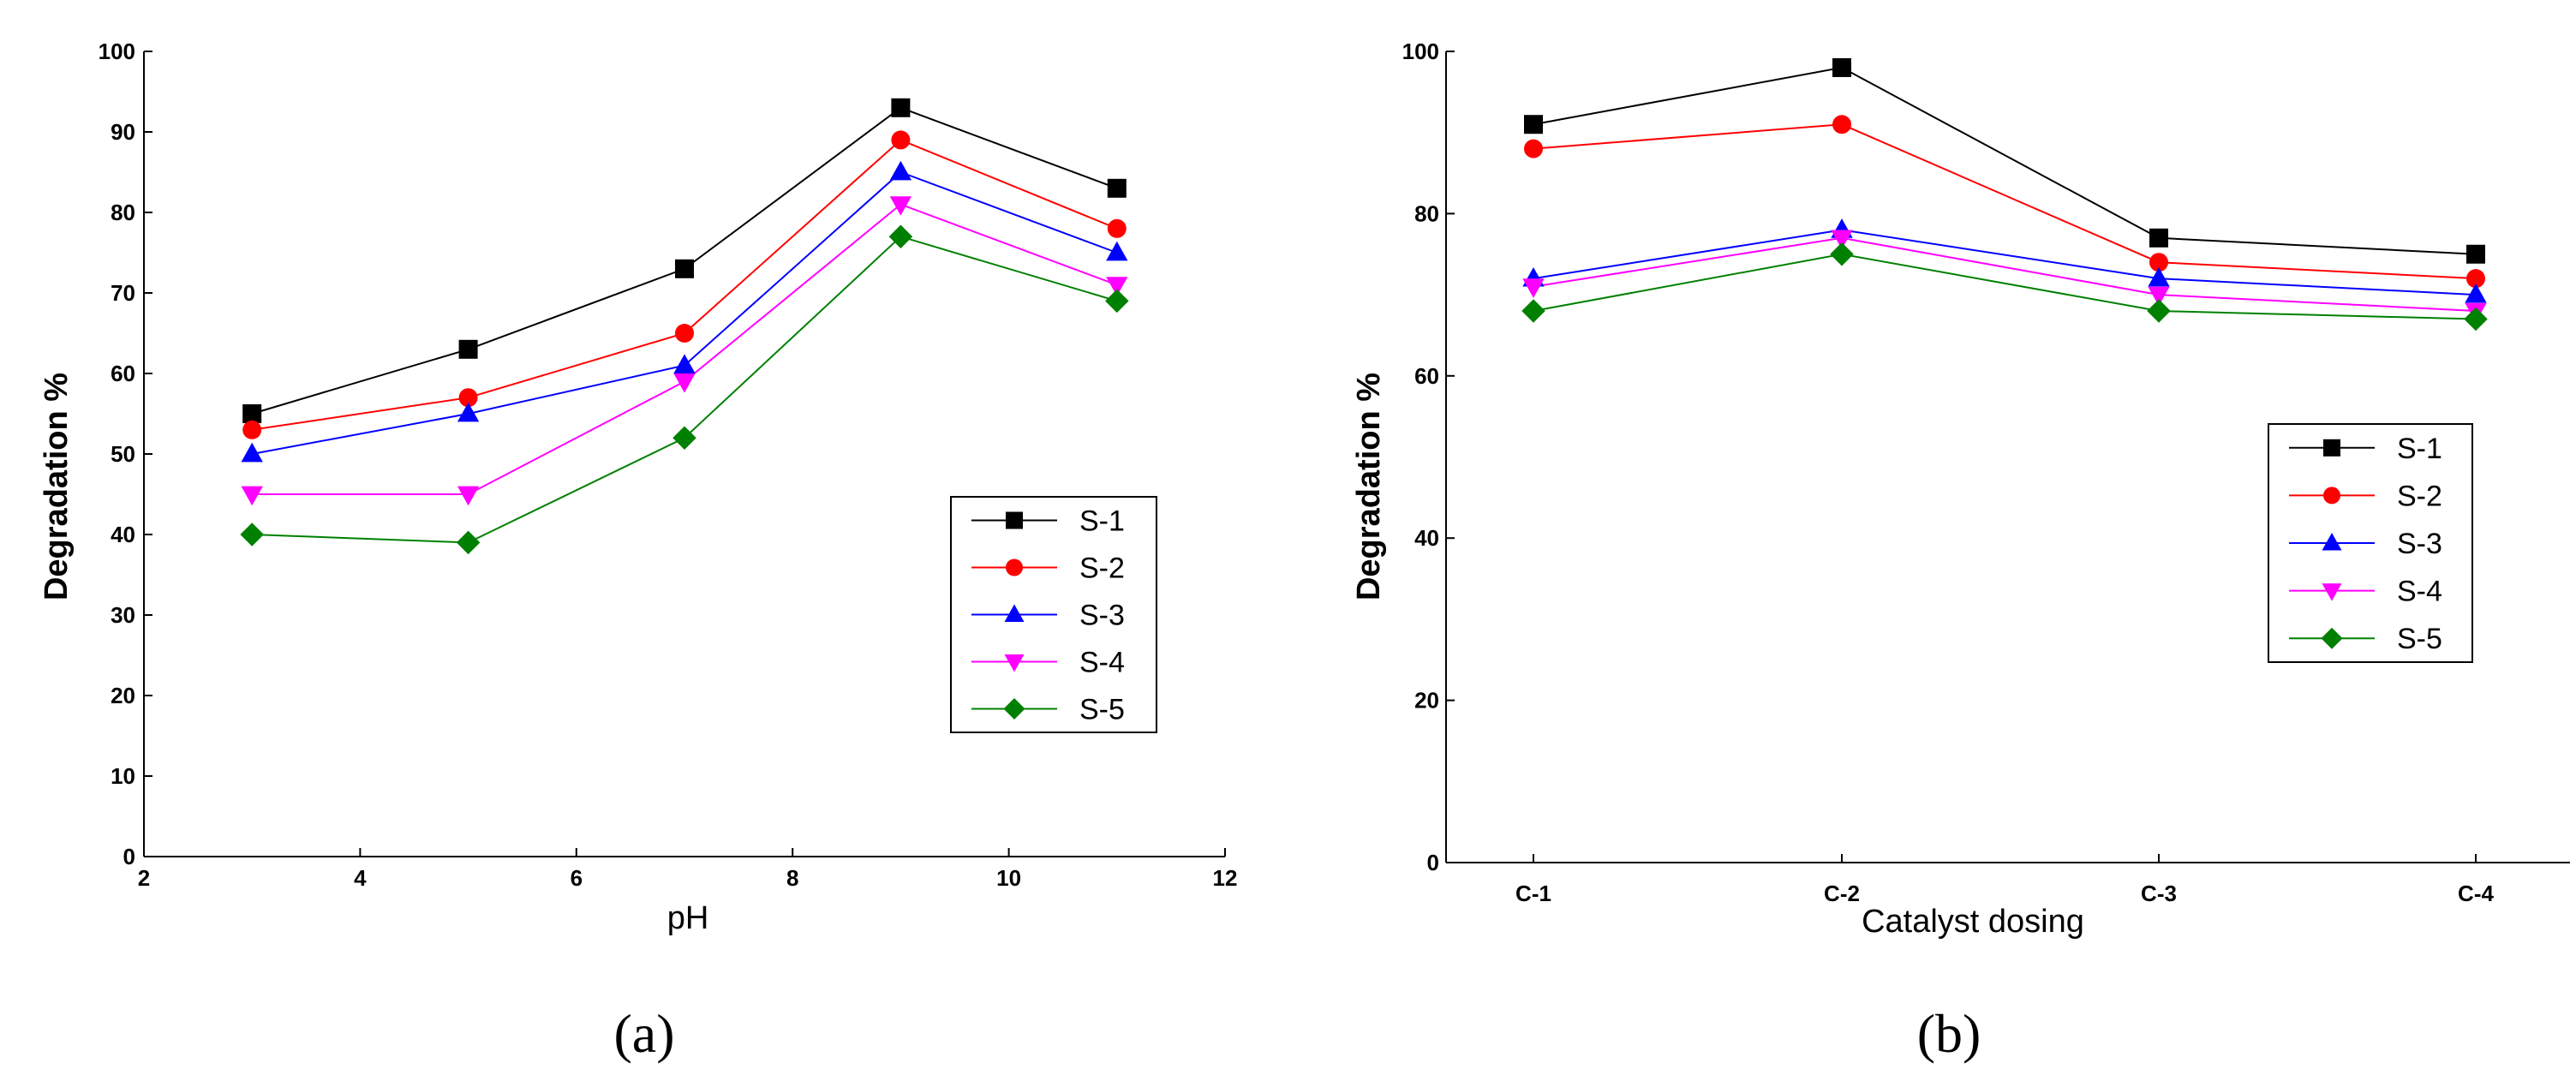  Describe the element at coordinates (644, 1033) in the screenshot. I see `chart-a-panel-label: (a)` at that location.